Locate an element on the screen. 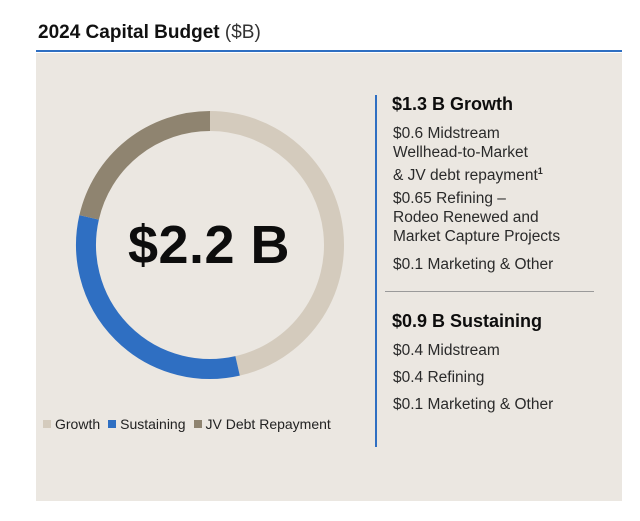 This screenshot has height=521, width=640. footnote-marker: 1 is located at coordinates (540, 171).